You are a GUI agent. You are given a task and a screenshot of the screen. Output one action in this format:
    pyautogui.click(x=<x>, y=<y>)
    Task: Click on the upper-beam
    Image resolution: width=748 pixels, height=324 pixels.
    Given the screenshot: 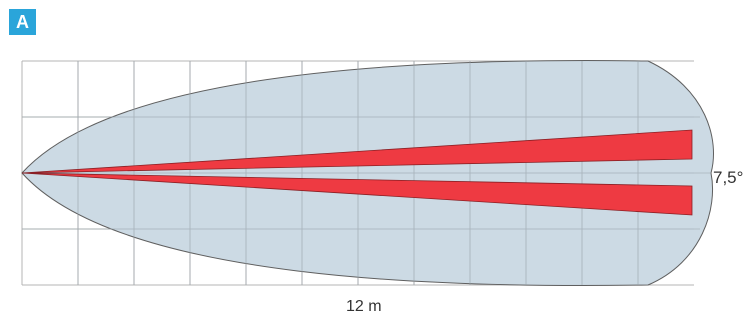 What is the action you would take?
    pyautogui.click(x=357, y=151)
    